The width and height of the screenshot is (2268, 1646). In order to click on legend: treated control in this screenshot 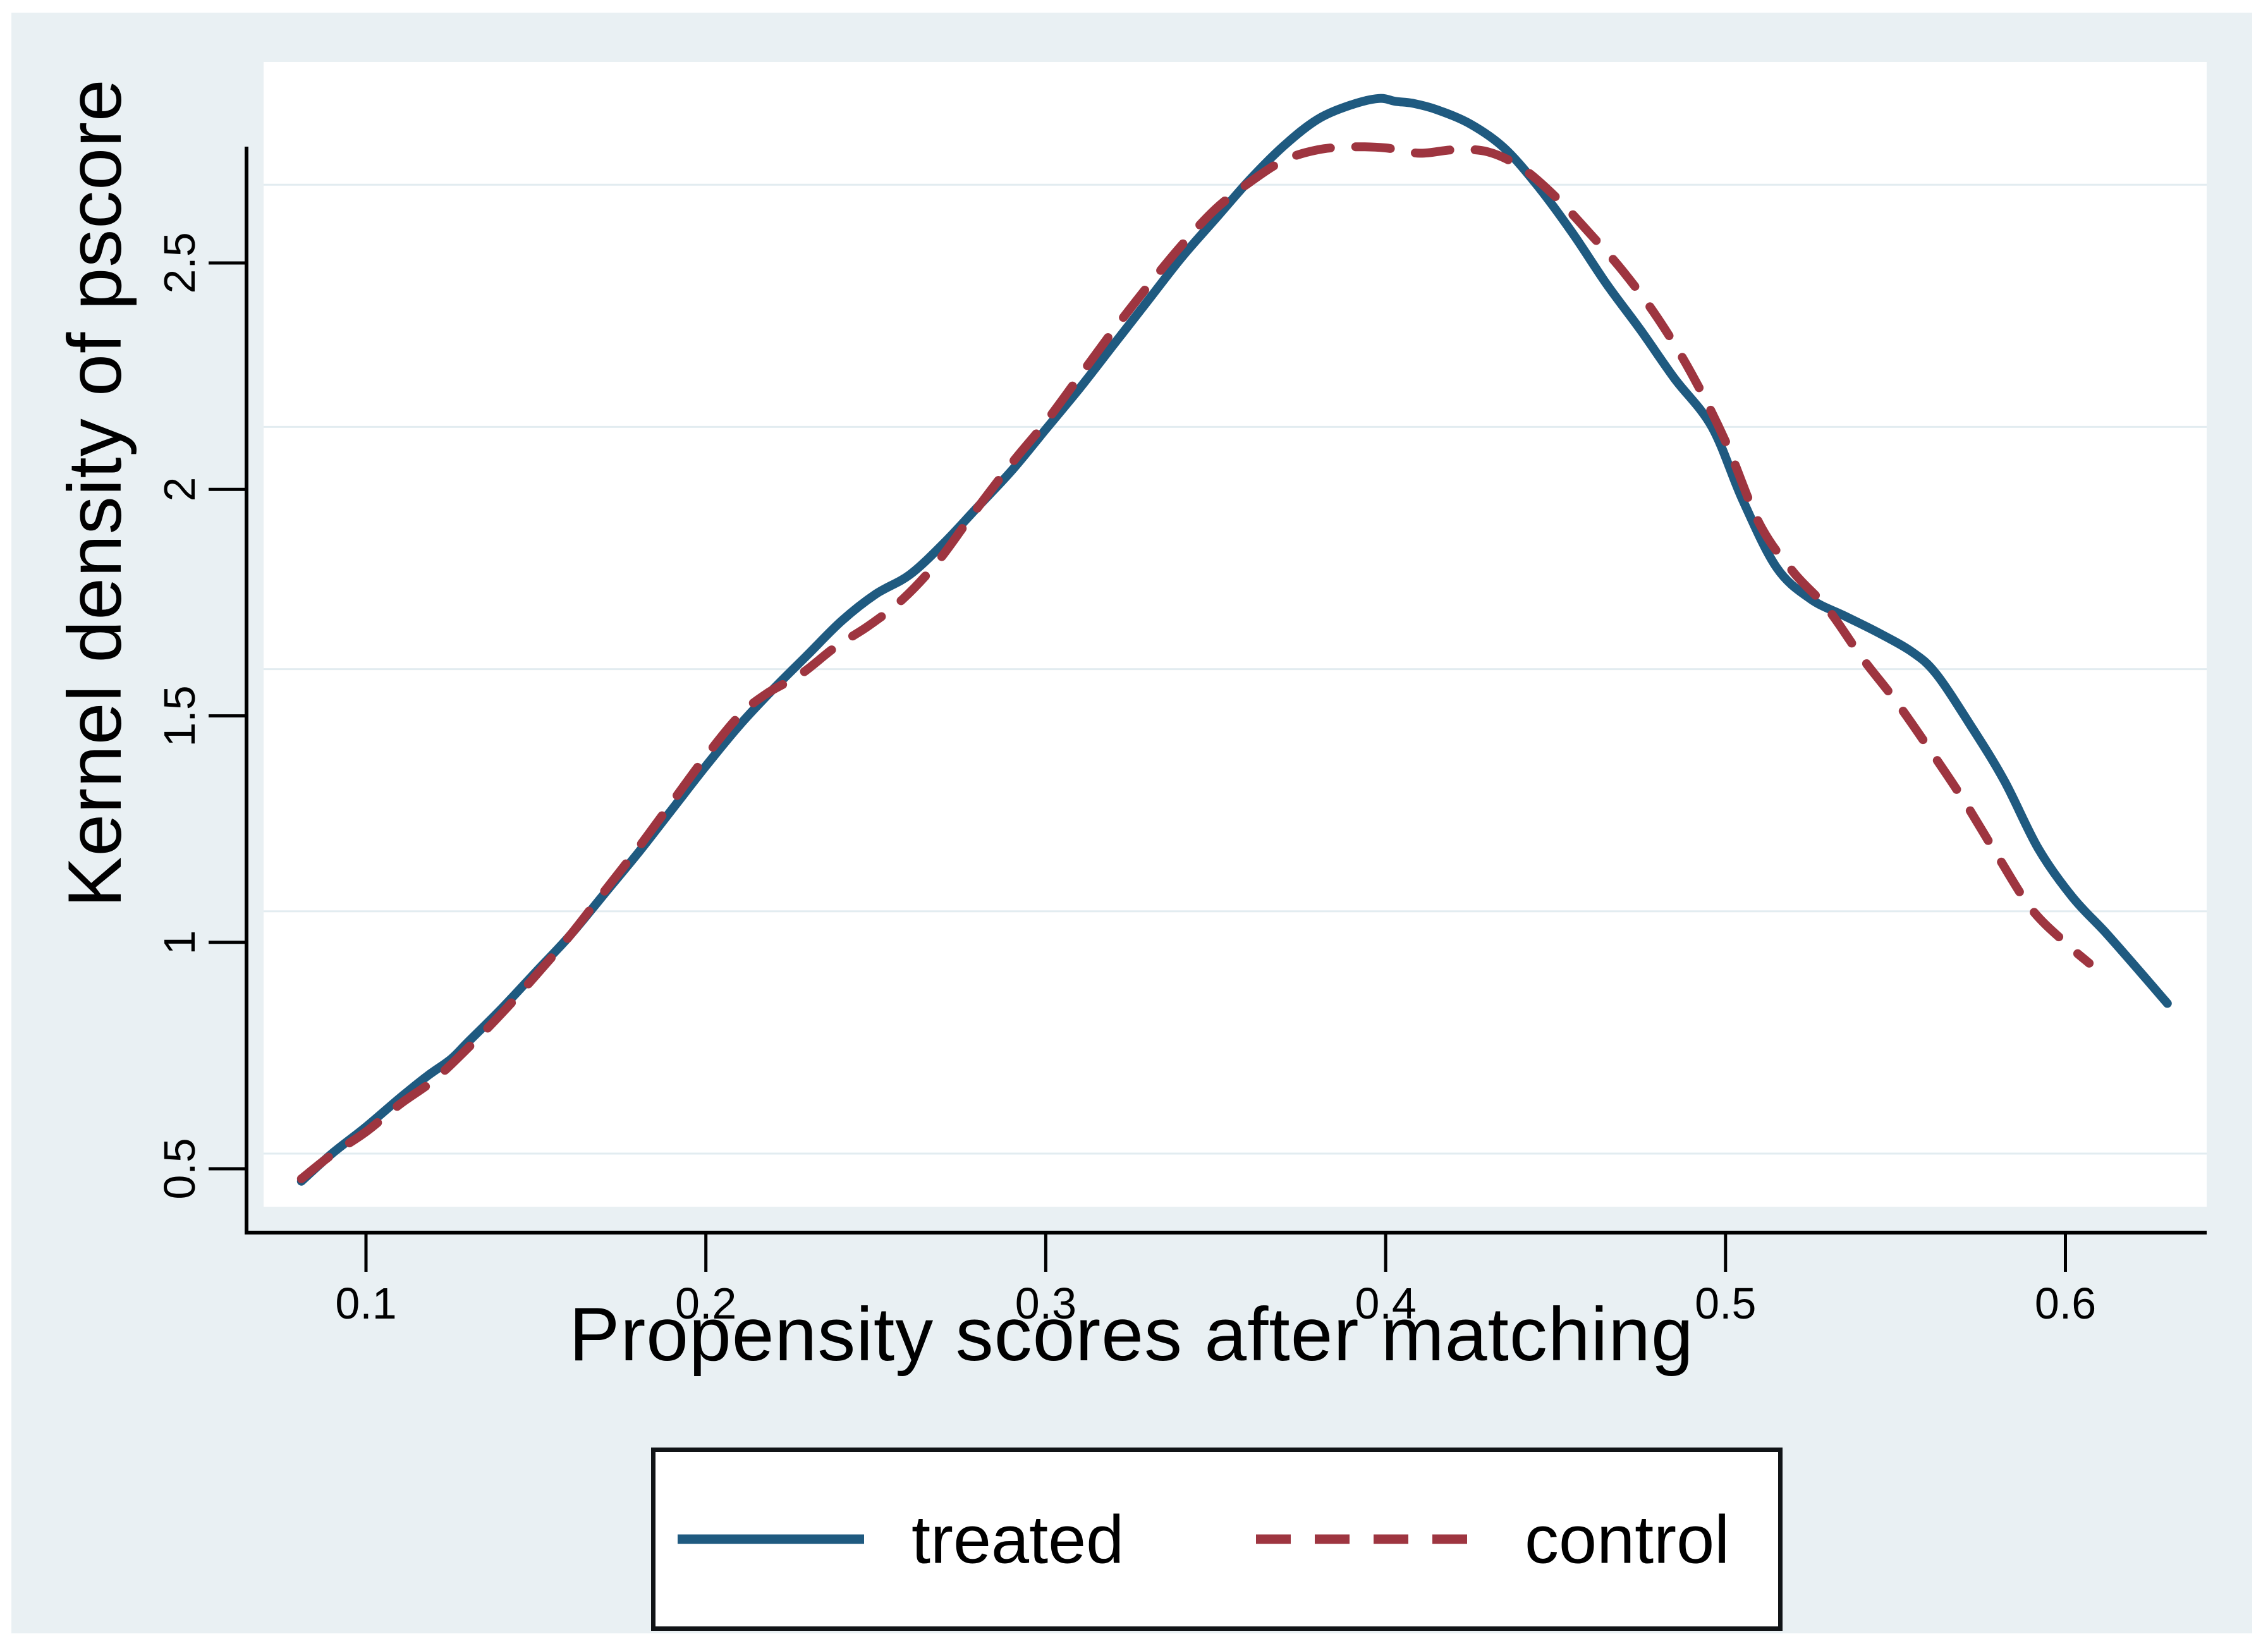, I will do `click(1217, 1539)`.